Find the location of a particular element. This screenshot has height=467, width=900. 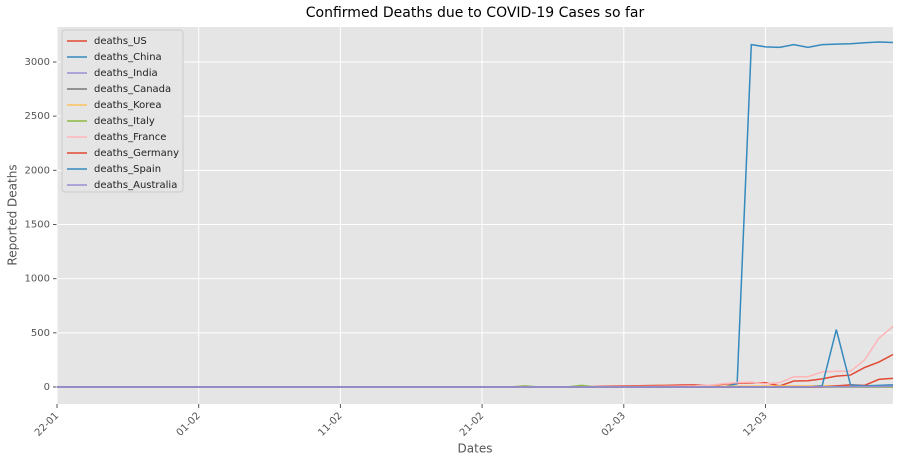

x-axis-label: Dates is located at coordinates (475, 449).